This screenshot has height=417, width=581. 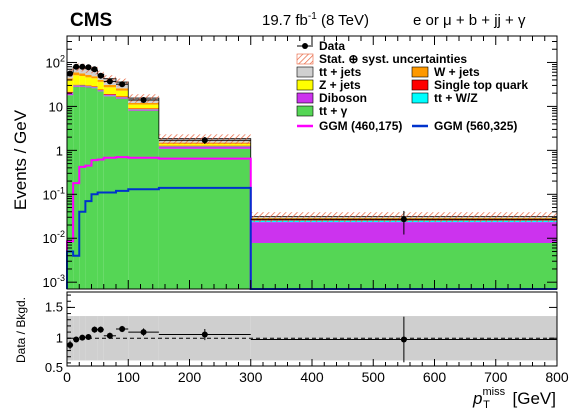 What do you see at coordinates (333, 111) in the screenshot?
I see `legend-label-8: tt + γ` at bounding box center [333, 111].